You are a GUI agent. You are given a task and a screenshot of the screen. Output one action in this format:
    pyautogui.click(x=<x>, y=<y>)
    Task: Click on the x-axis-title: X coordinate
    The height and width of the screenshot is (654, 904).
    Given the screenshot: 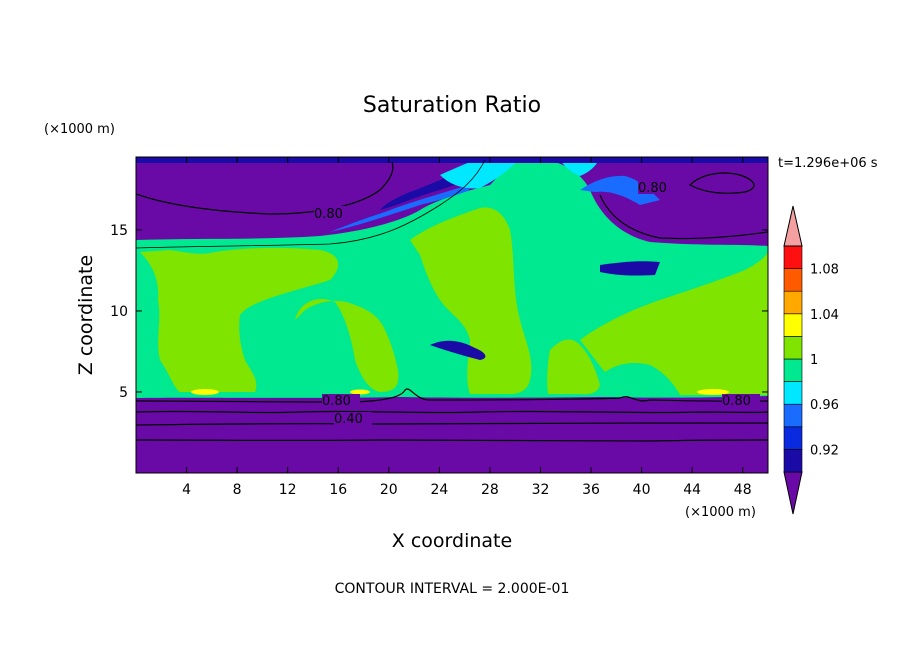 What is the action you would take?
    pyautogui.click(x=452, y=541)
    